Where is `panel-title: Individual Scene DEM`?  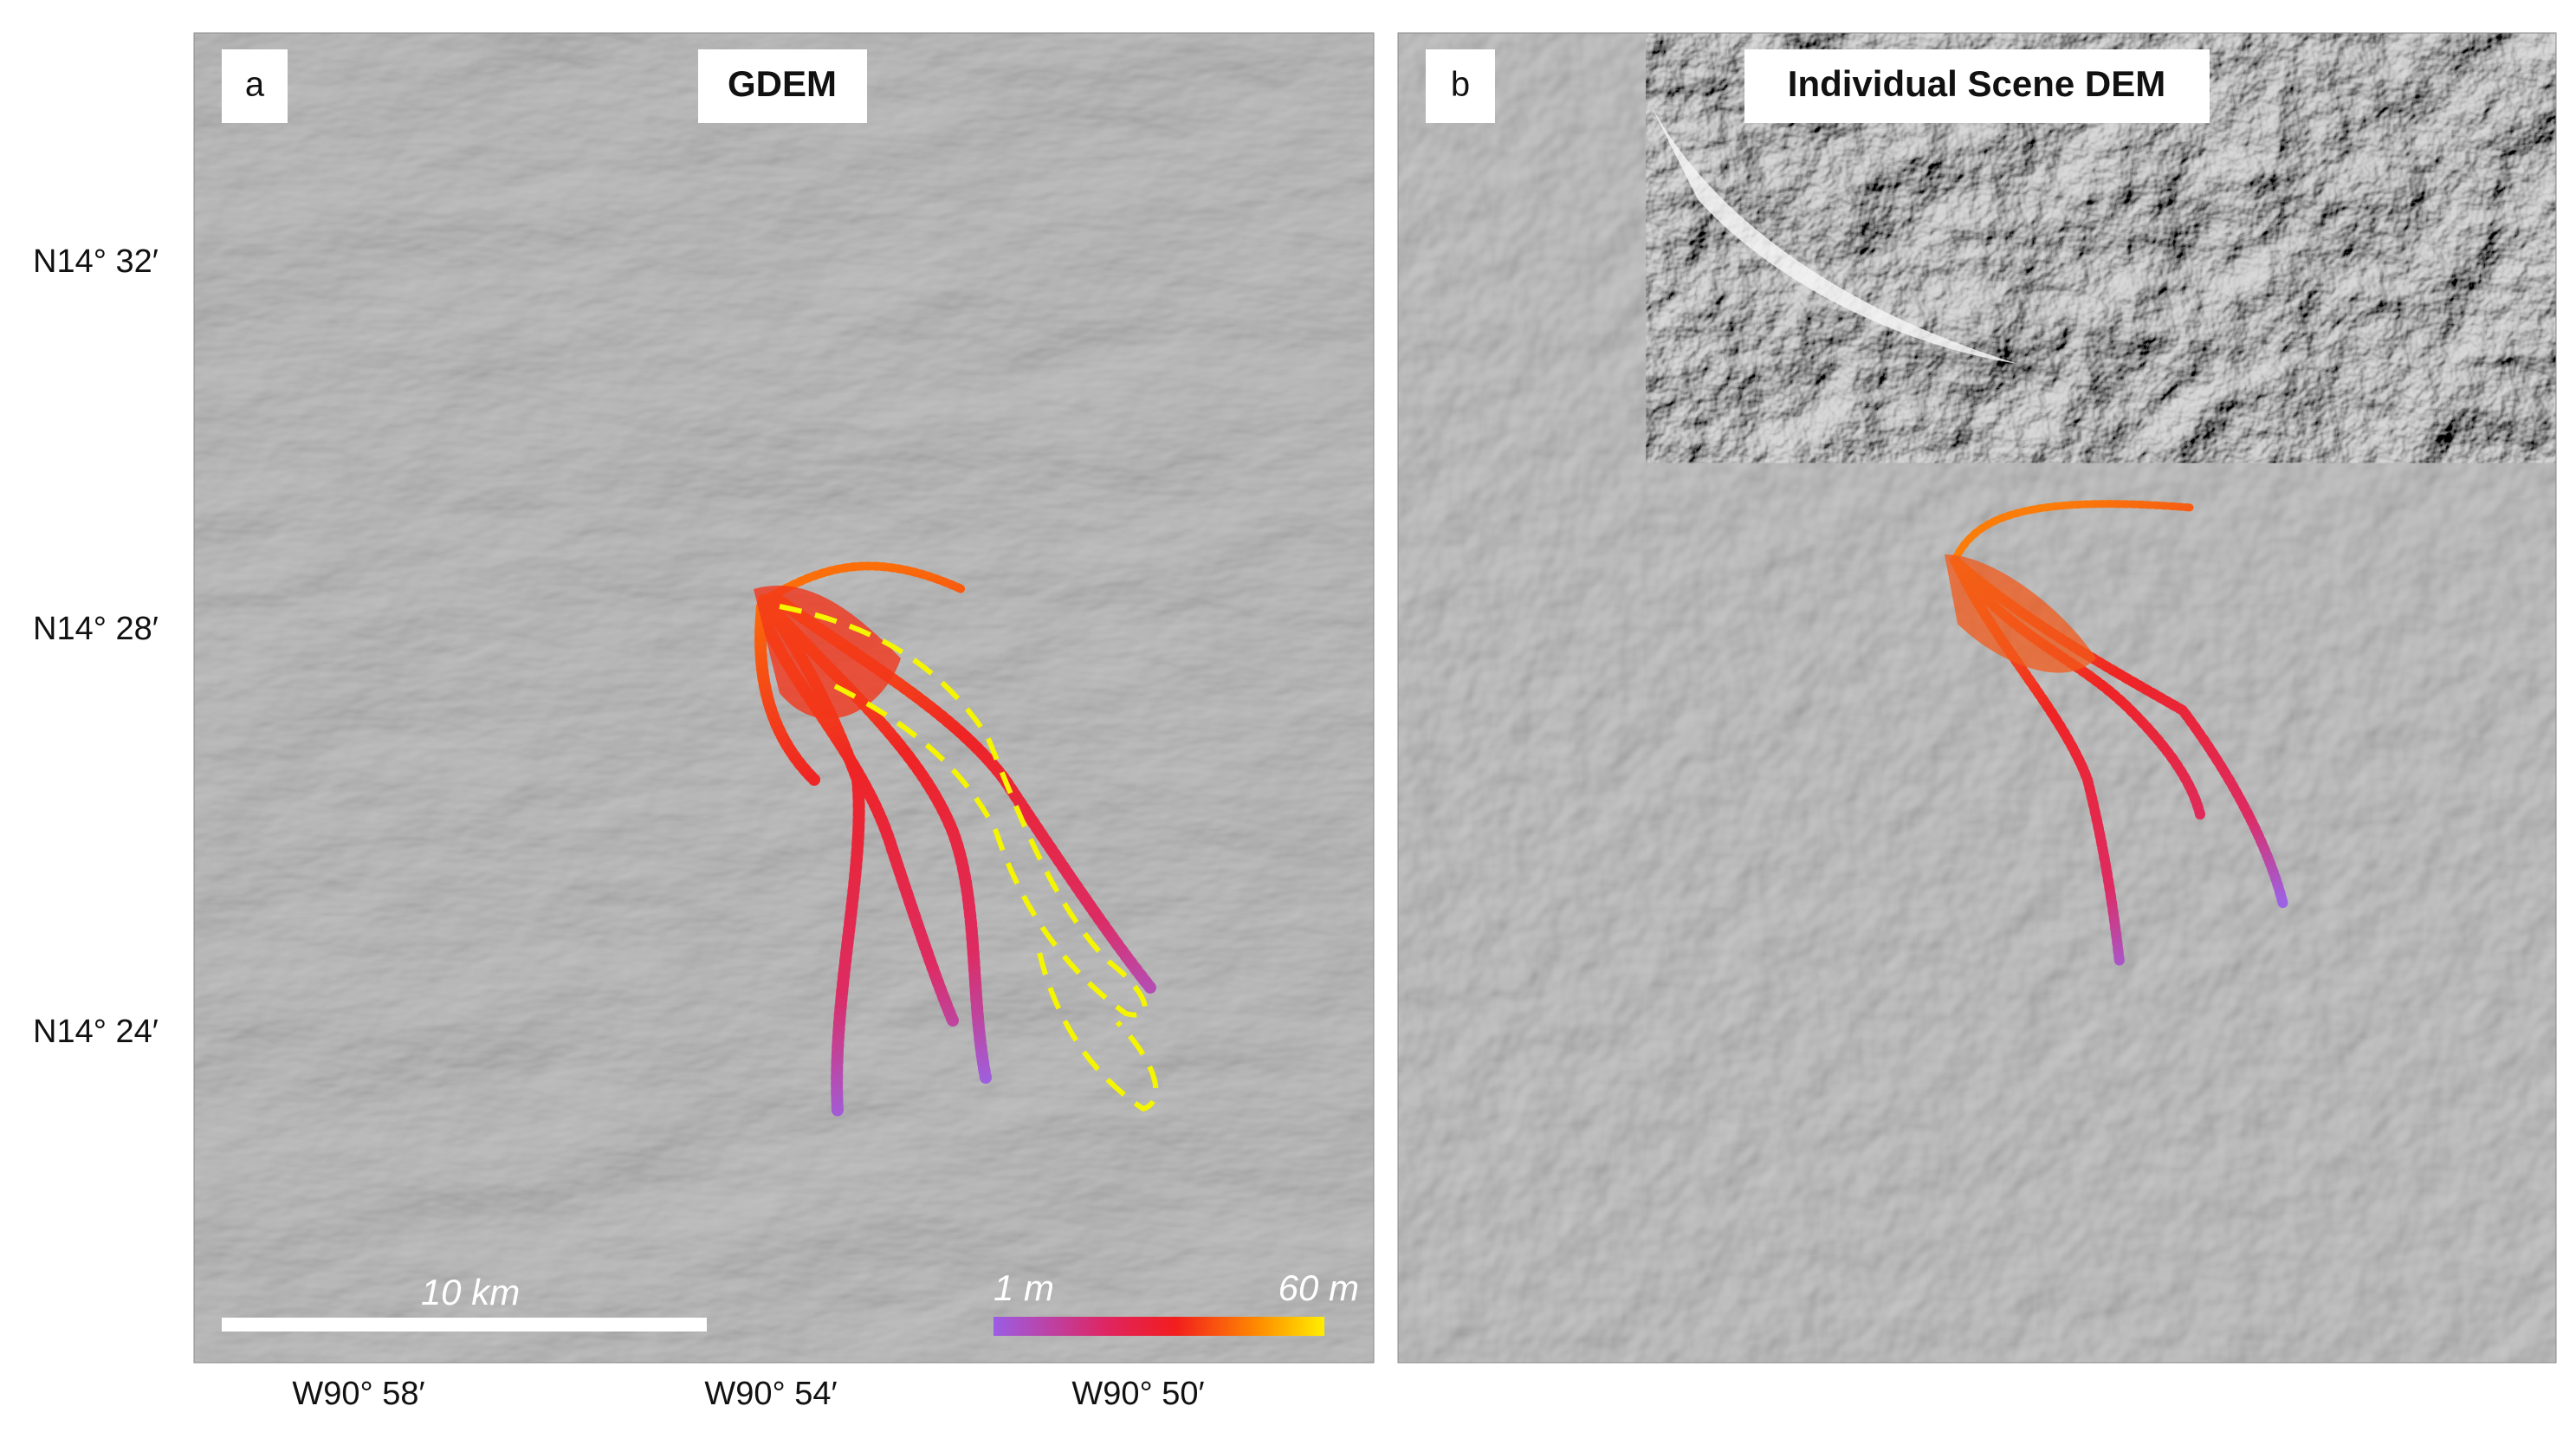
panel-title: Individual Scene DEM is located at coordinates (1976, 83).